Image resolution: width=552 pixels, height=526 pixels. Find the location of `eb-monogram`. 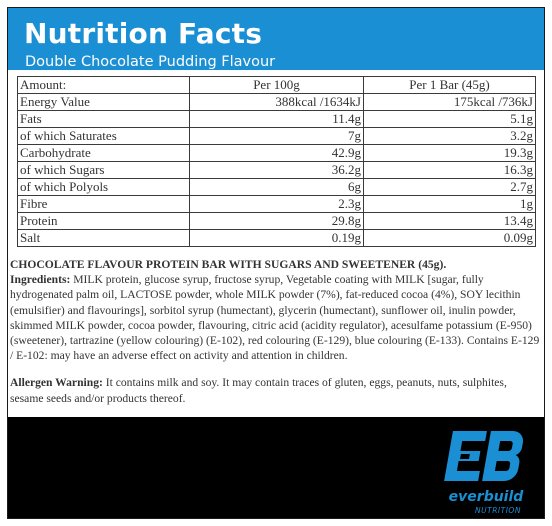

eb-monogram is located at coordinates (483, 456).